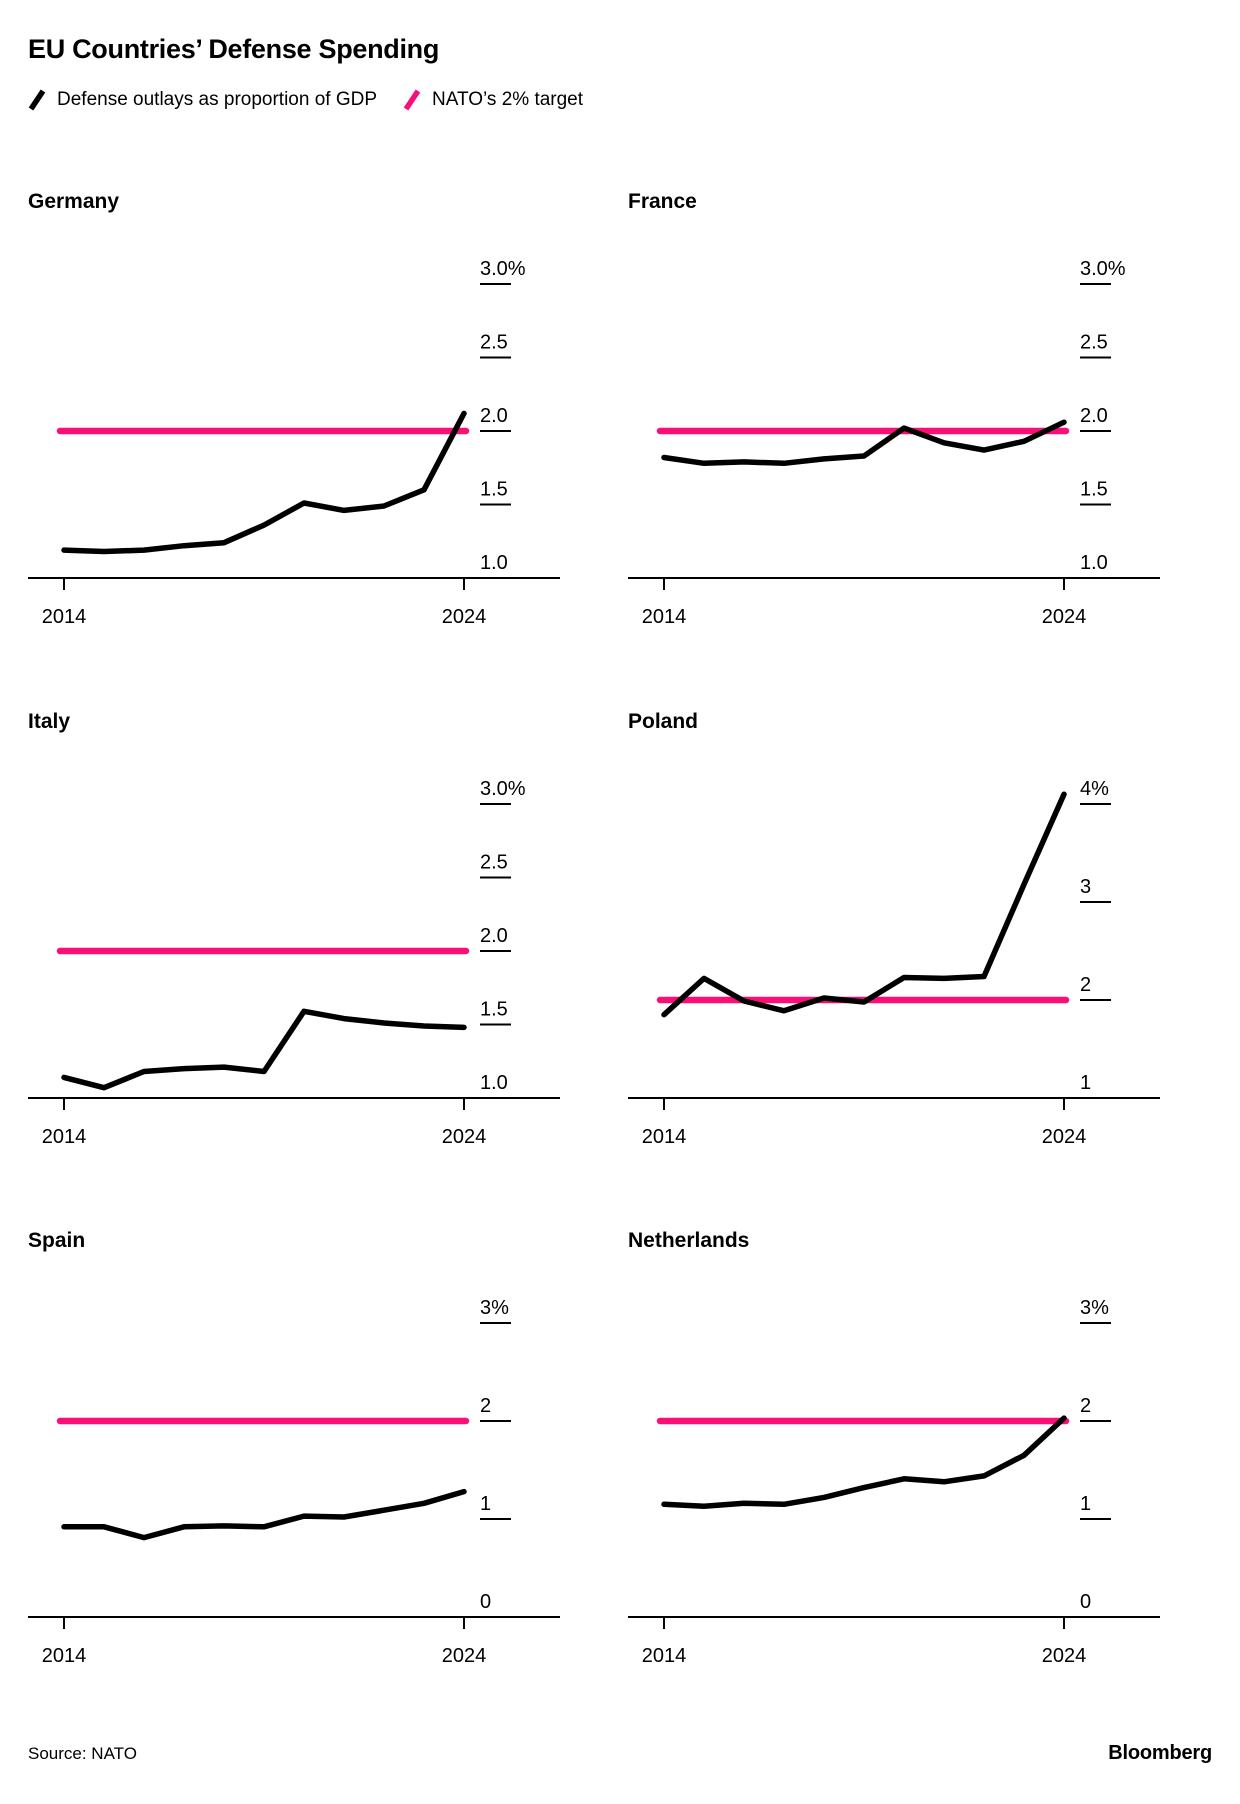  What do you see at coordinates (508, 99) in the screenshot?
I see `legend-label-nato-target: NATO’s 2% target` at bounding box center [508, 99].